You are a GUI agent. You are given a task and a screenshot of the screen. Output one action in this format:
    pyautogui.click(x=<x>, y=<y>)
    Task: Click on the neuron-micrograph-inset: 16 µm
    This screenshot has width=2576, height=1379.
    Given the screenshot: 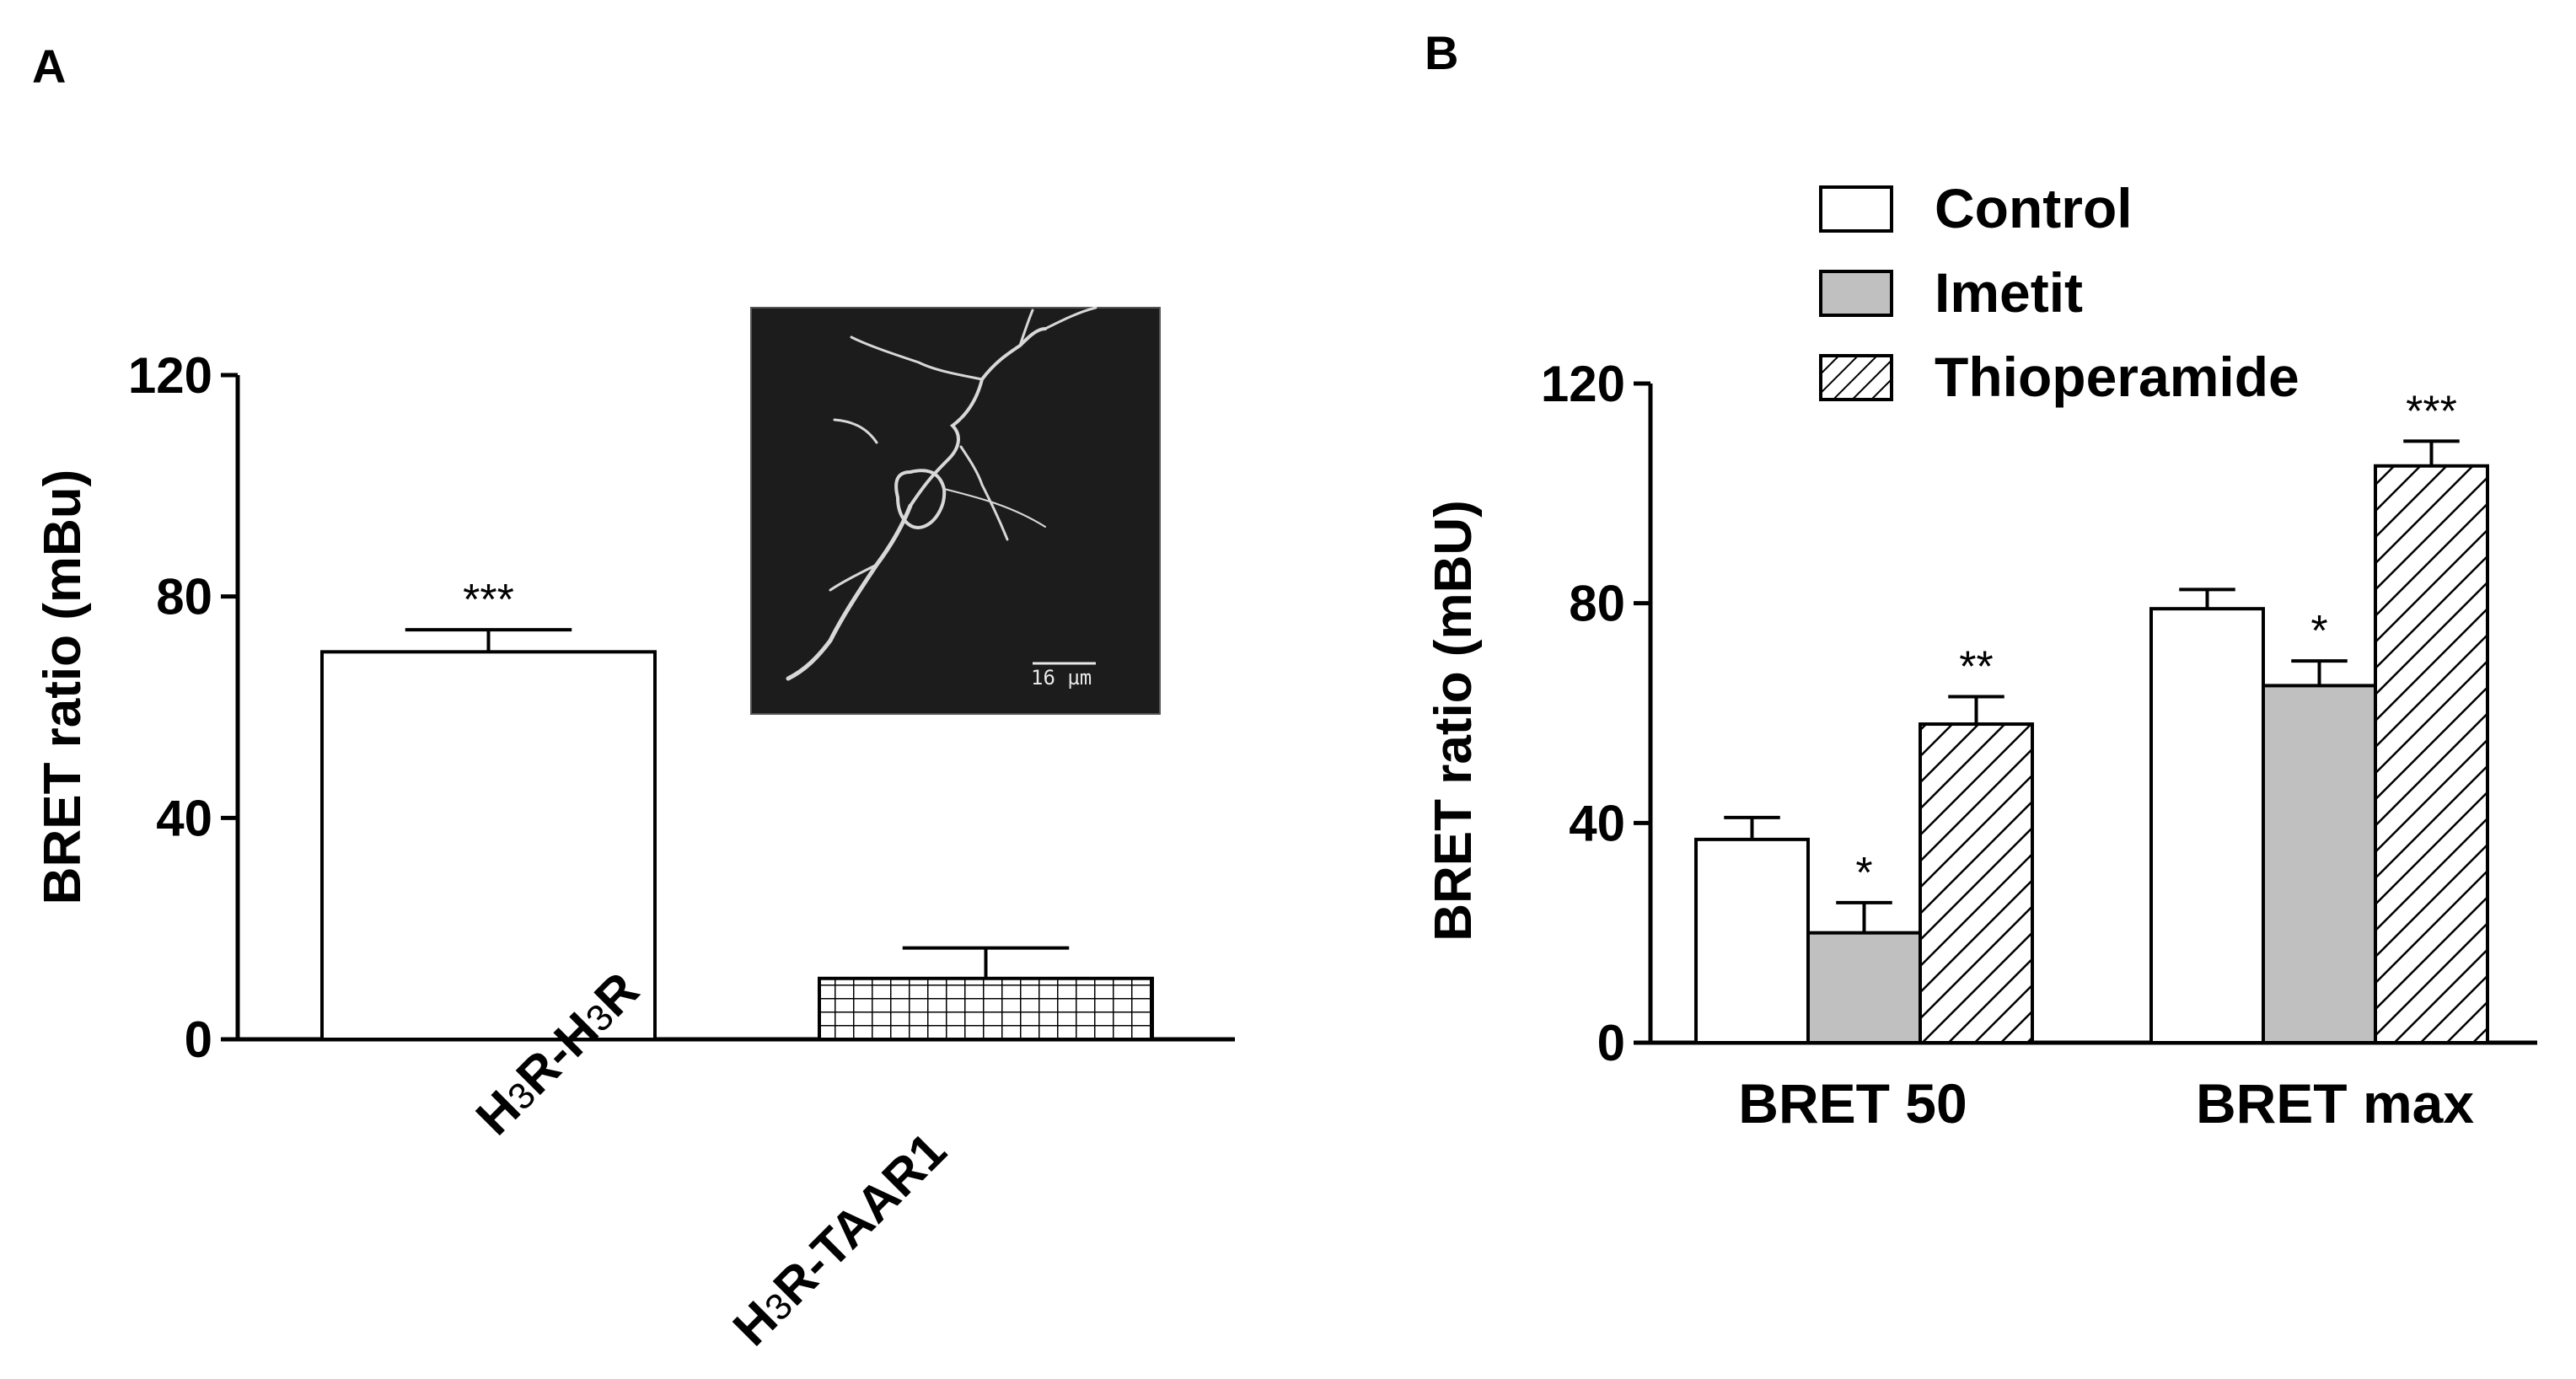 What is the action you would take?
    pyautogui.click(x=955, y=510)
    